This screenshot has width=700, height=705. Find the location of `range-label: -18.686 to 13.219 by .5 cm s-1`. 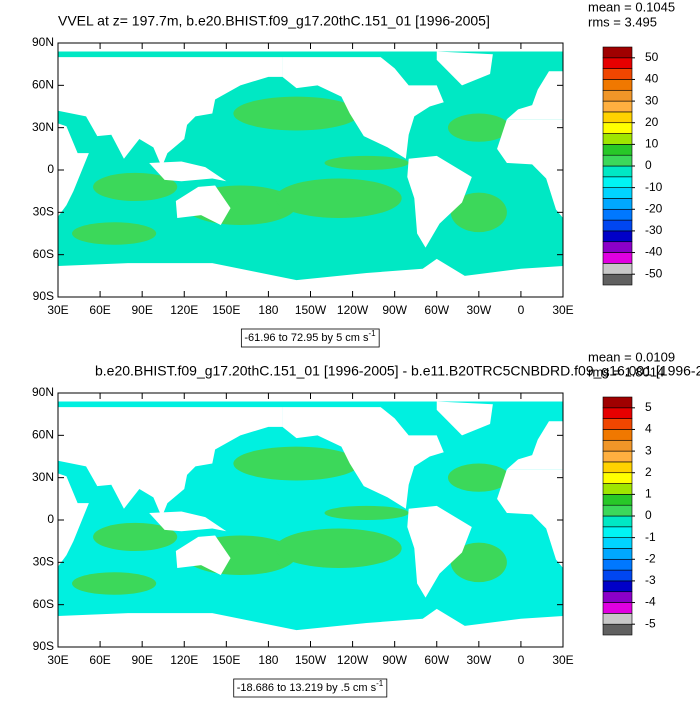

range-label: -18.686 to 13.219 by .5 cm s-1 is located at coordinates (310, 686).